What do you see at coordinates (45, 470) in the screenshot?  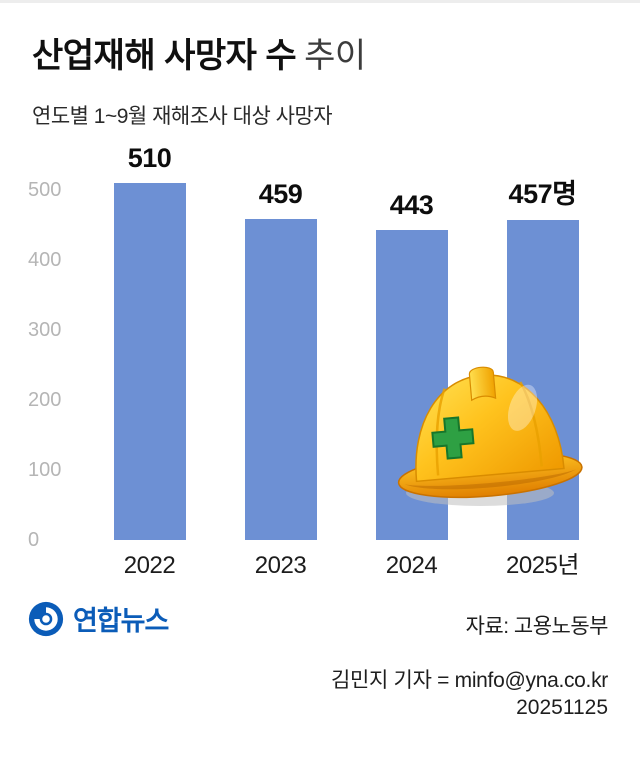 I see `y-axis-tick: 100` at bounding box center [45, 470].